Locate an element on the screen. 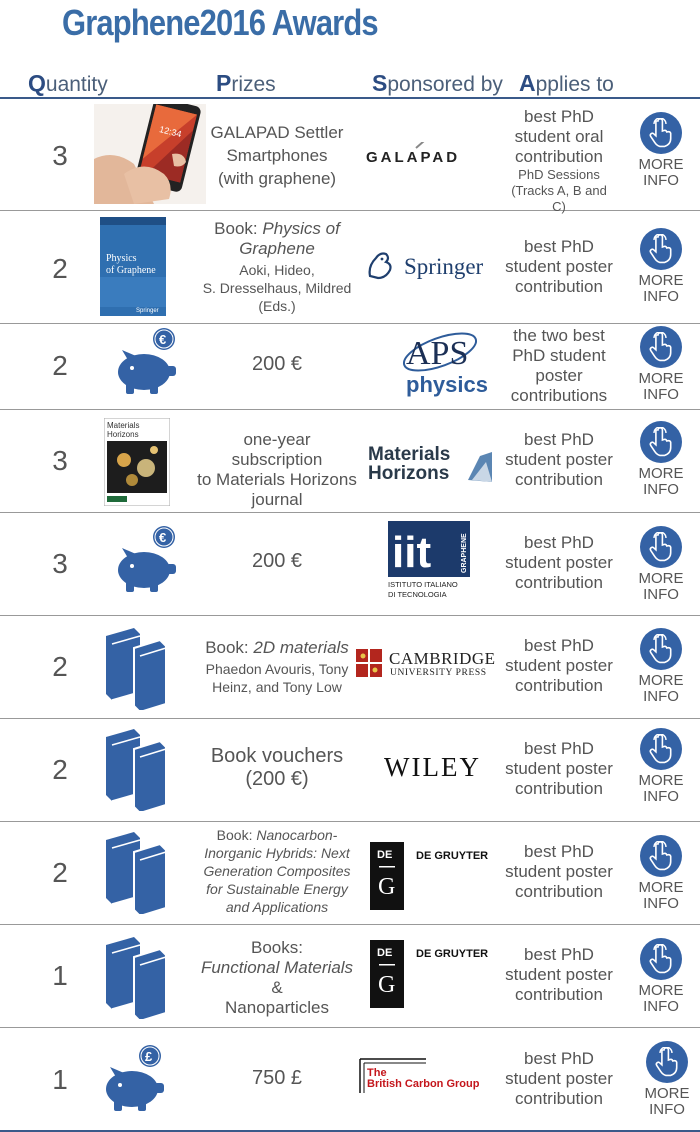 This screenshot has width=700, height=1132. header-divider is located at coordinates (350, 98).